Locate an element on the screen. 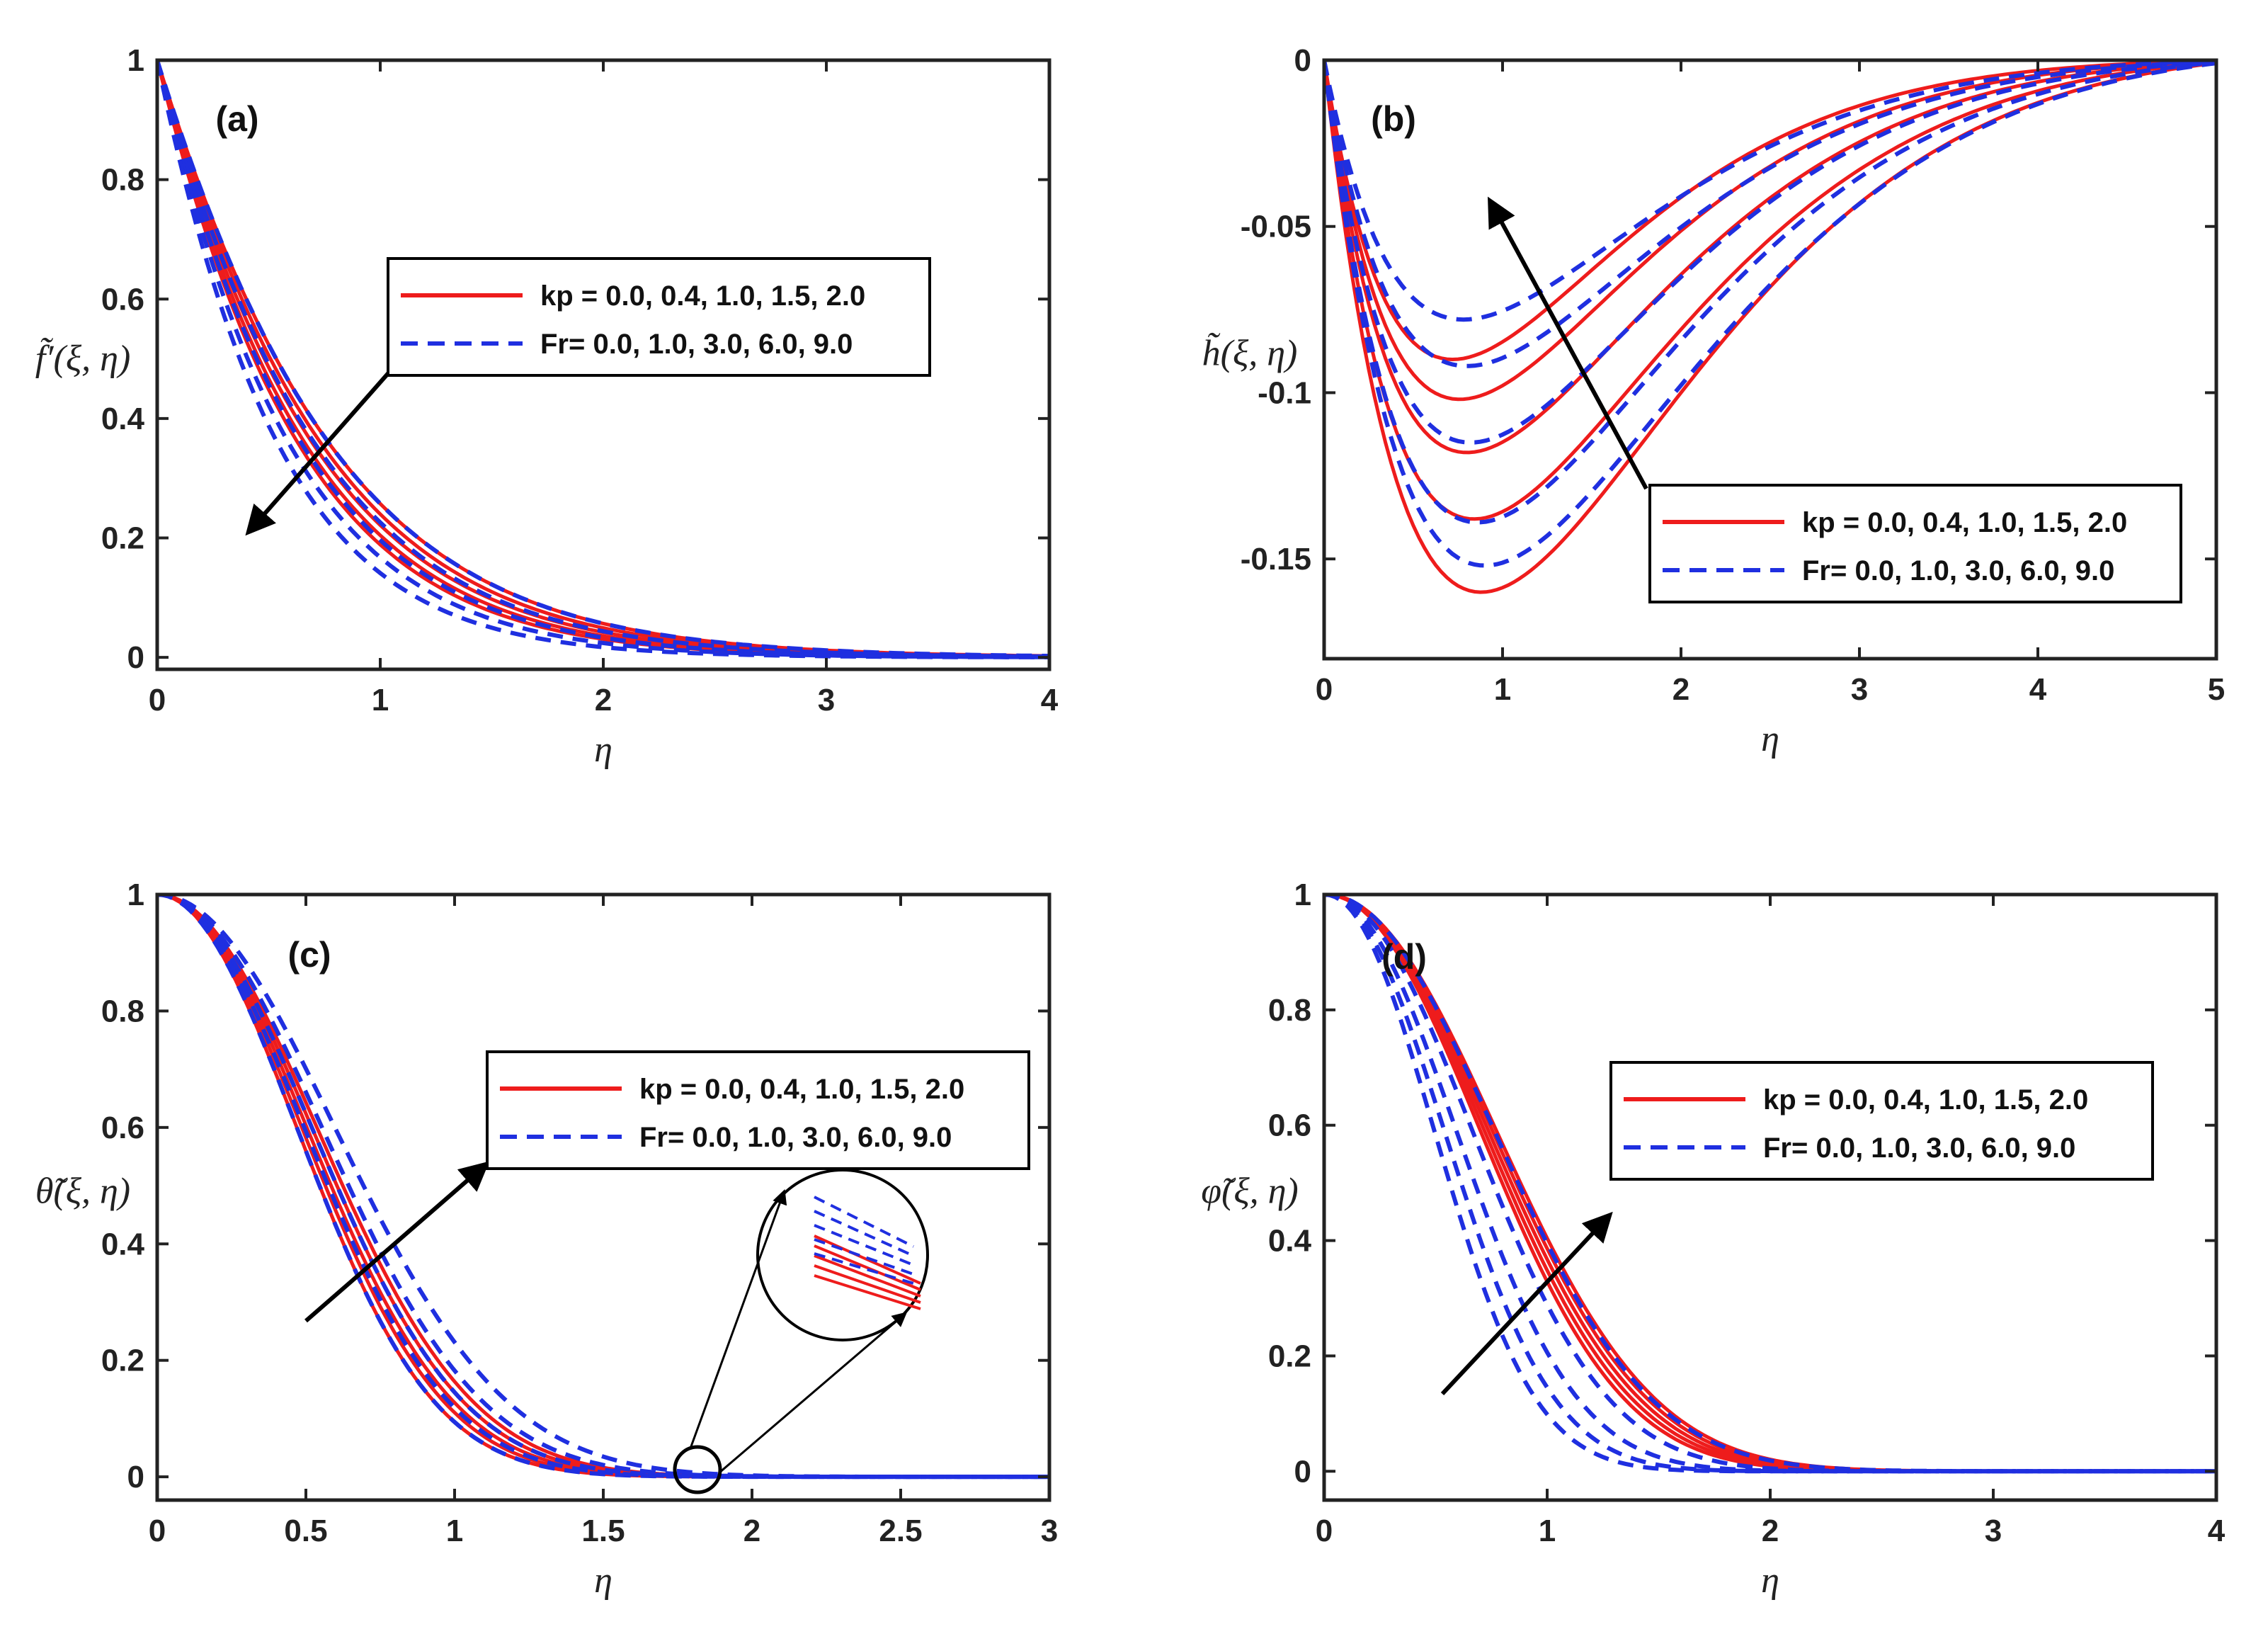 The width and height of the screenshot is (2268, 1629). x-tick-label: 5 is located at coordinates (2216, 689).